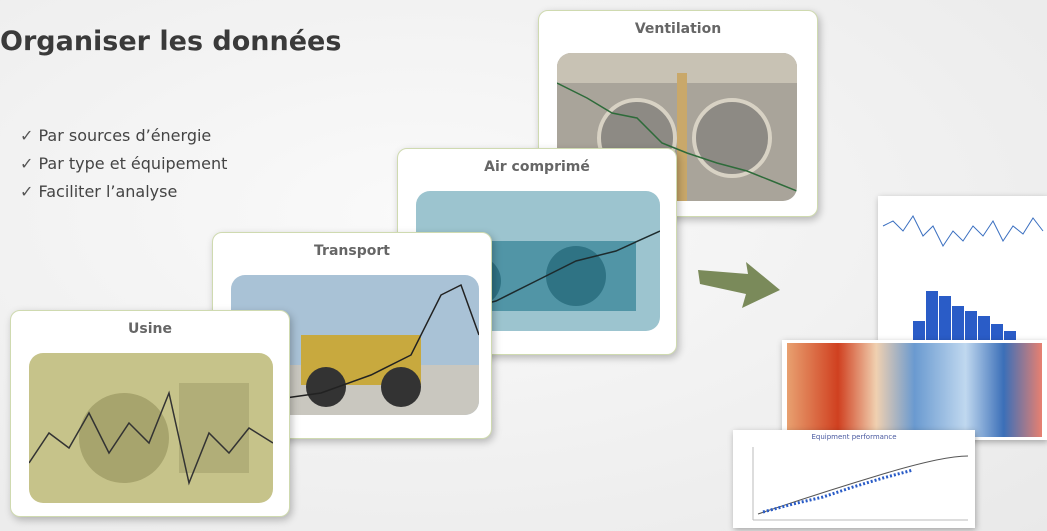 Image resolution: width=1047 pixels, height=531 pixels. I want to click on card: Usine, so click(150, 413).